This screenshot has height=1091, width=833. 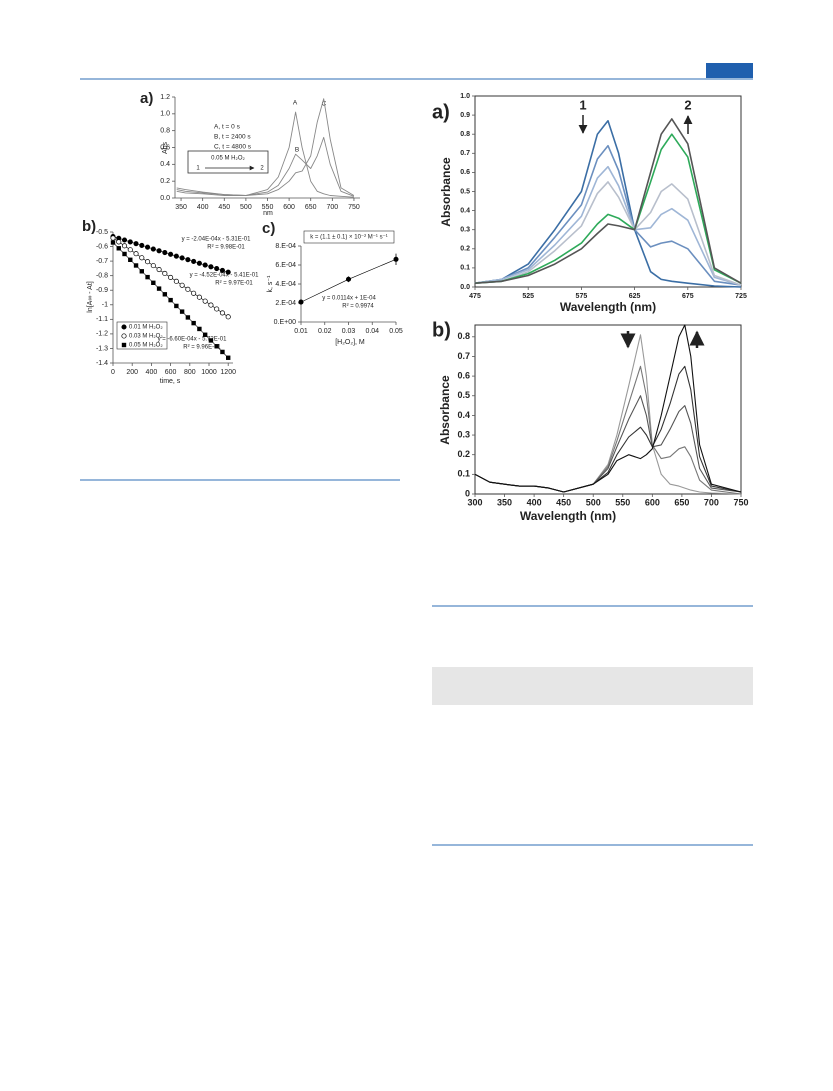 I want to click on annotation: B, t = 2400 s, so click(x=232, y=137).